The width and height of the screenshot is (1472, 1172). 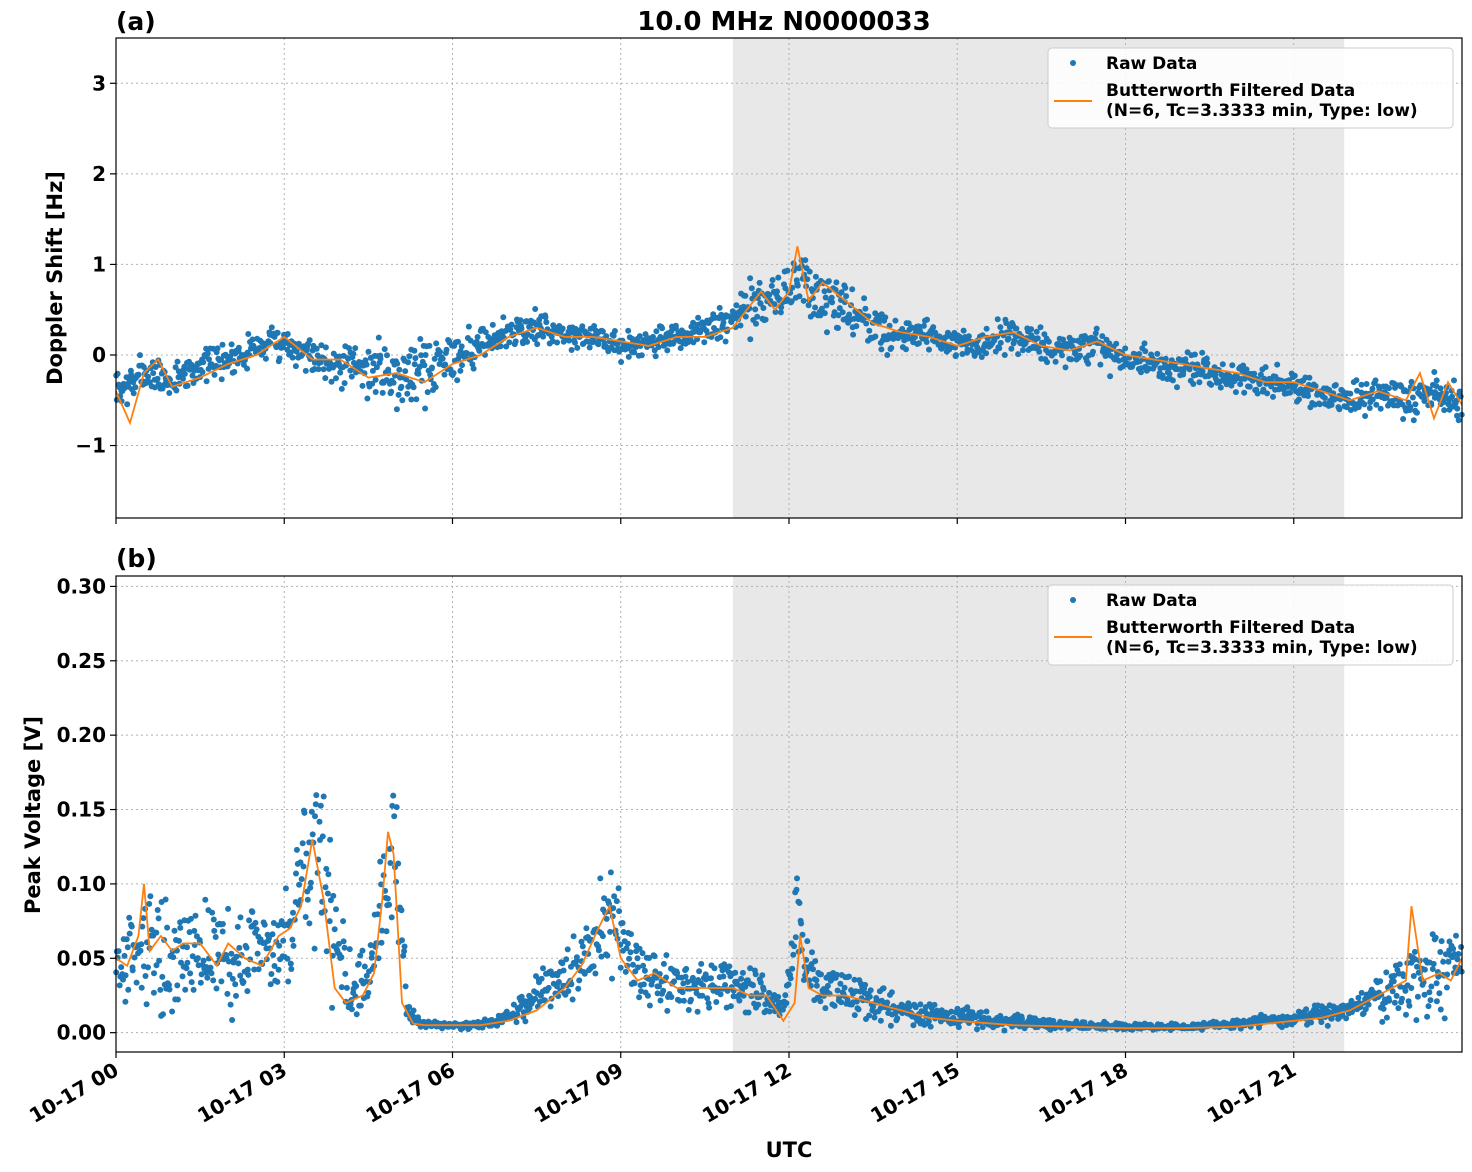 What do you see at coordinates (747, 1093) in the screenshot?
I see `x-tick-label: 10-17 12` at bounding box center [747, 1093].